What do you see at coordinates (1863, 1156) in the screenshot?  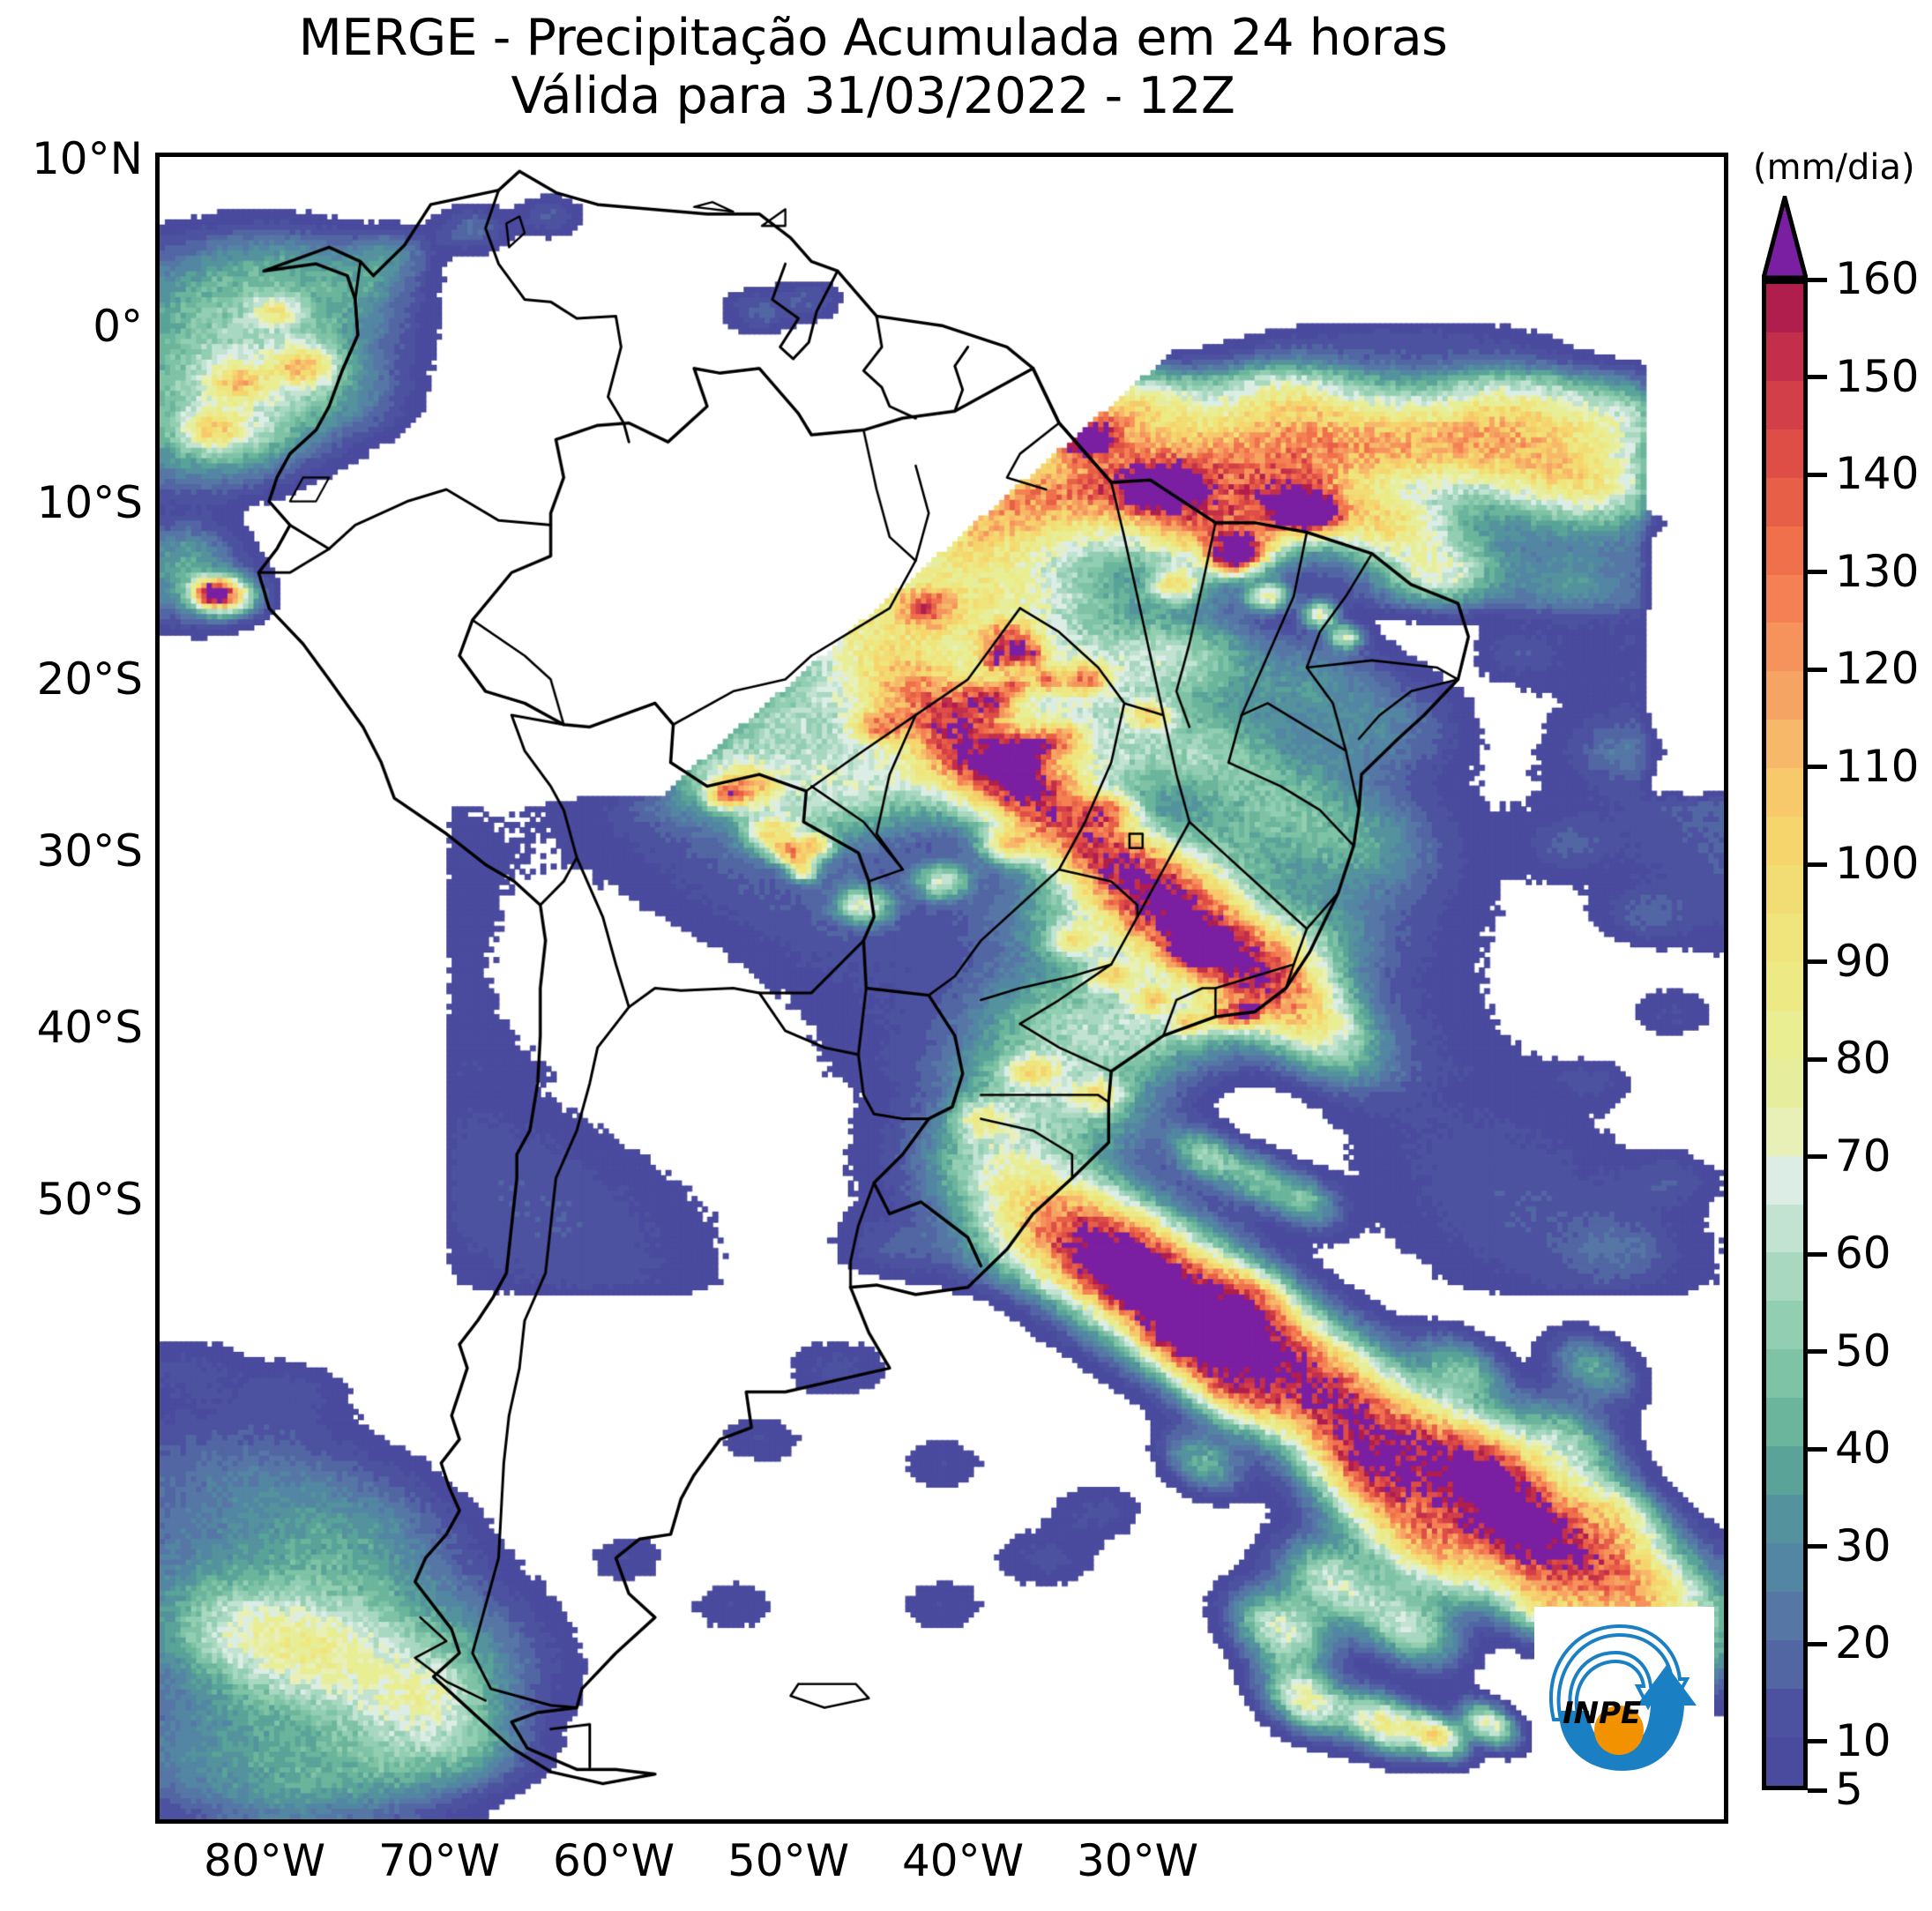 I see `colorbar-tick-label: 70` at bounding box center [1863, 1156].